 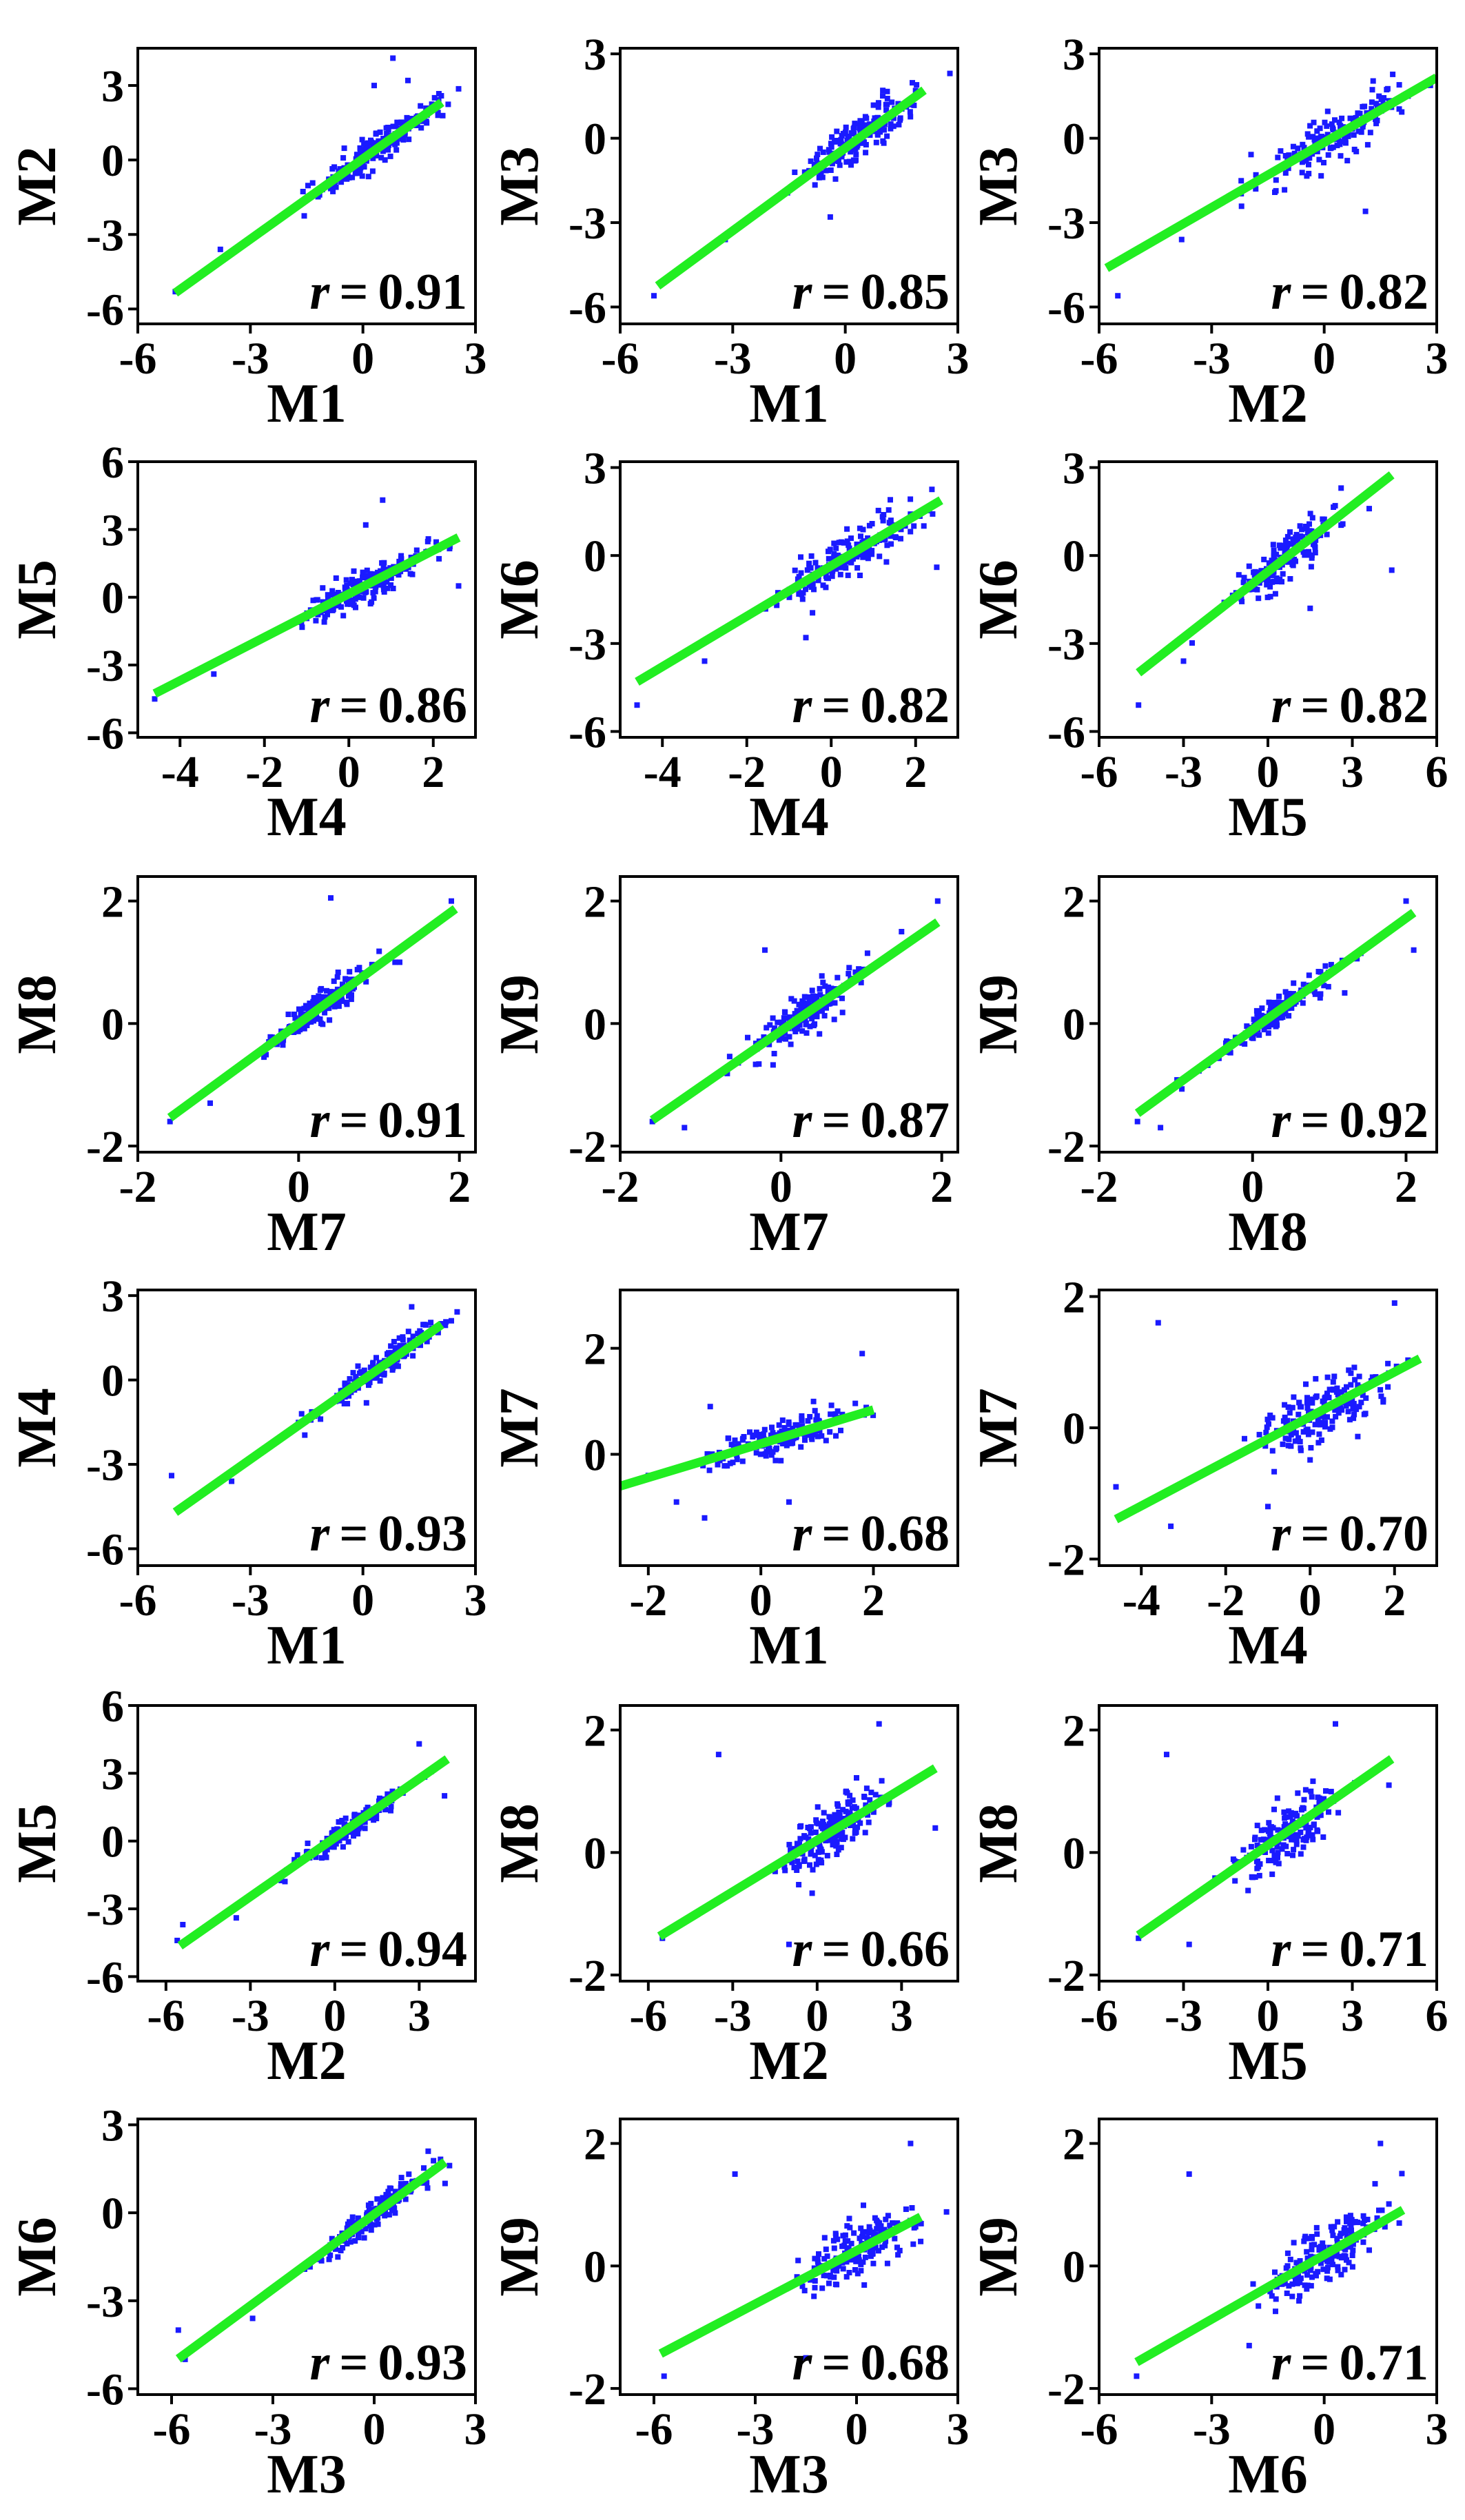 I want to click on x-tick-label: 3, so click(x=1437, y=359).